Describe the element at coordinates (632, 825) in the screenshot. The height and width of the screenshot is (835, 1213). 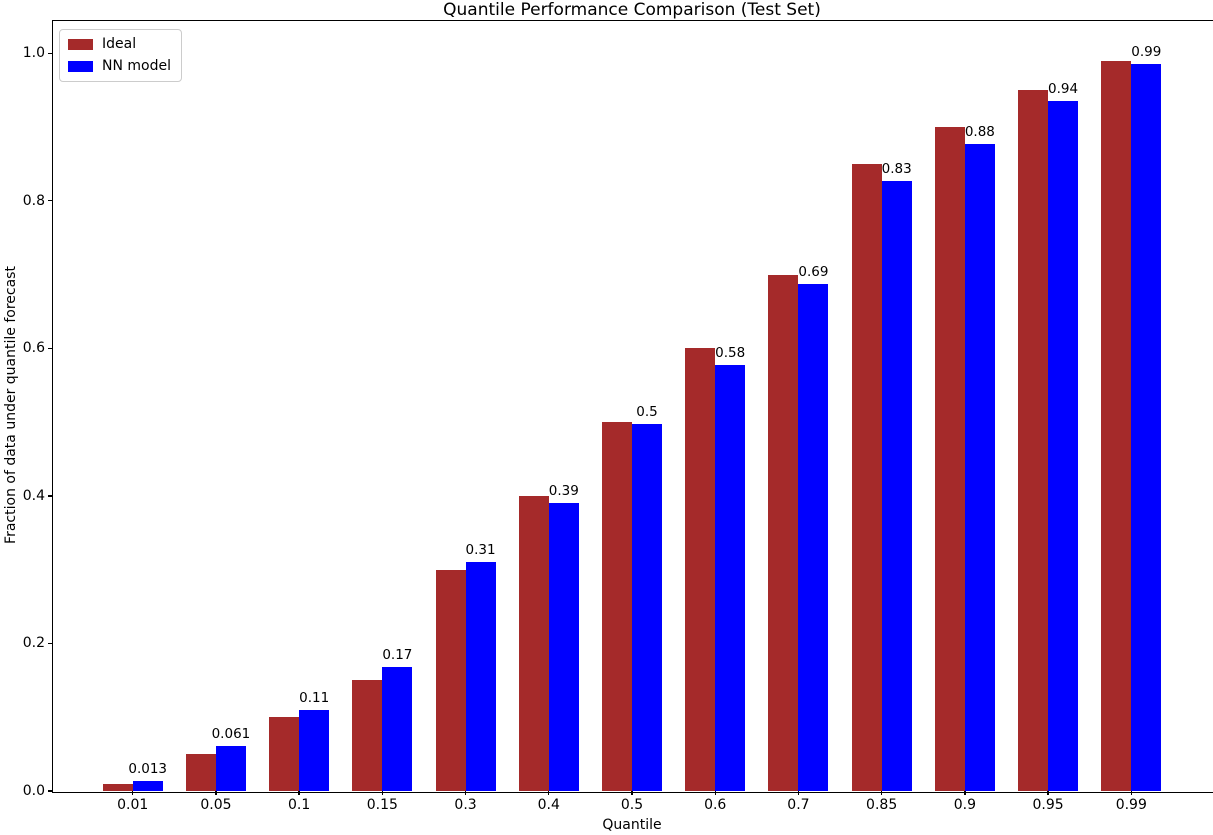
I see `x-axis-title: Quantile` at that location.